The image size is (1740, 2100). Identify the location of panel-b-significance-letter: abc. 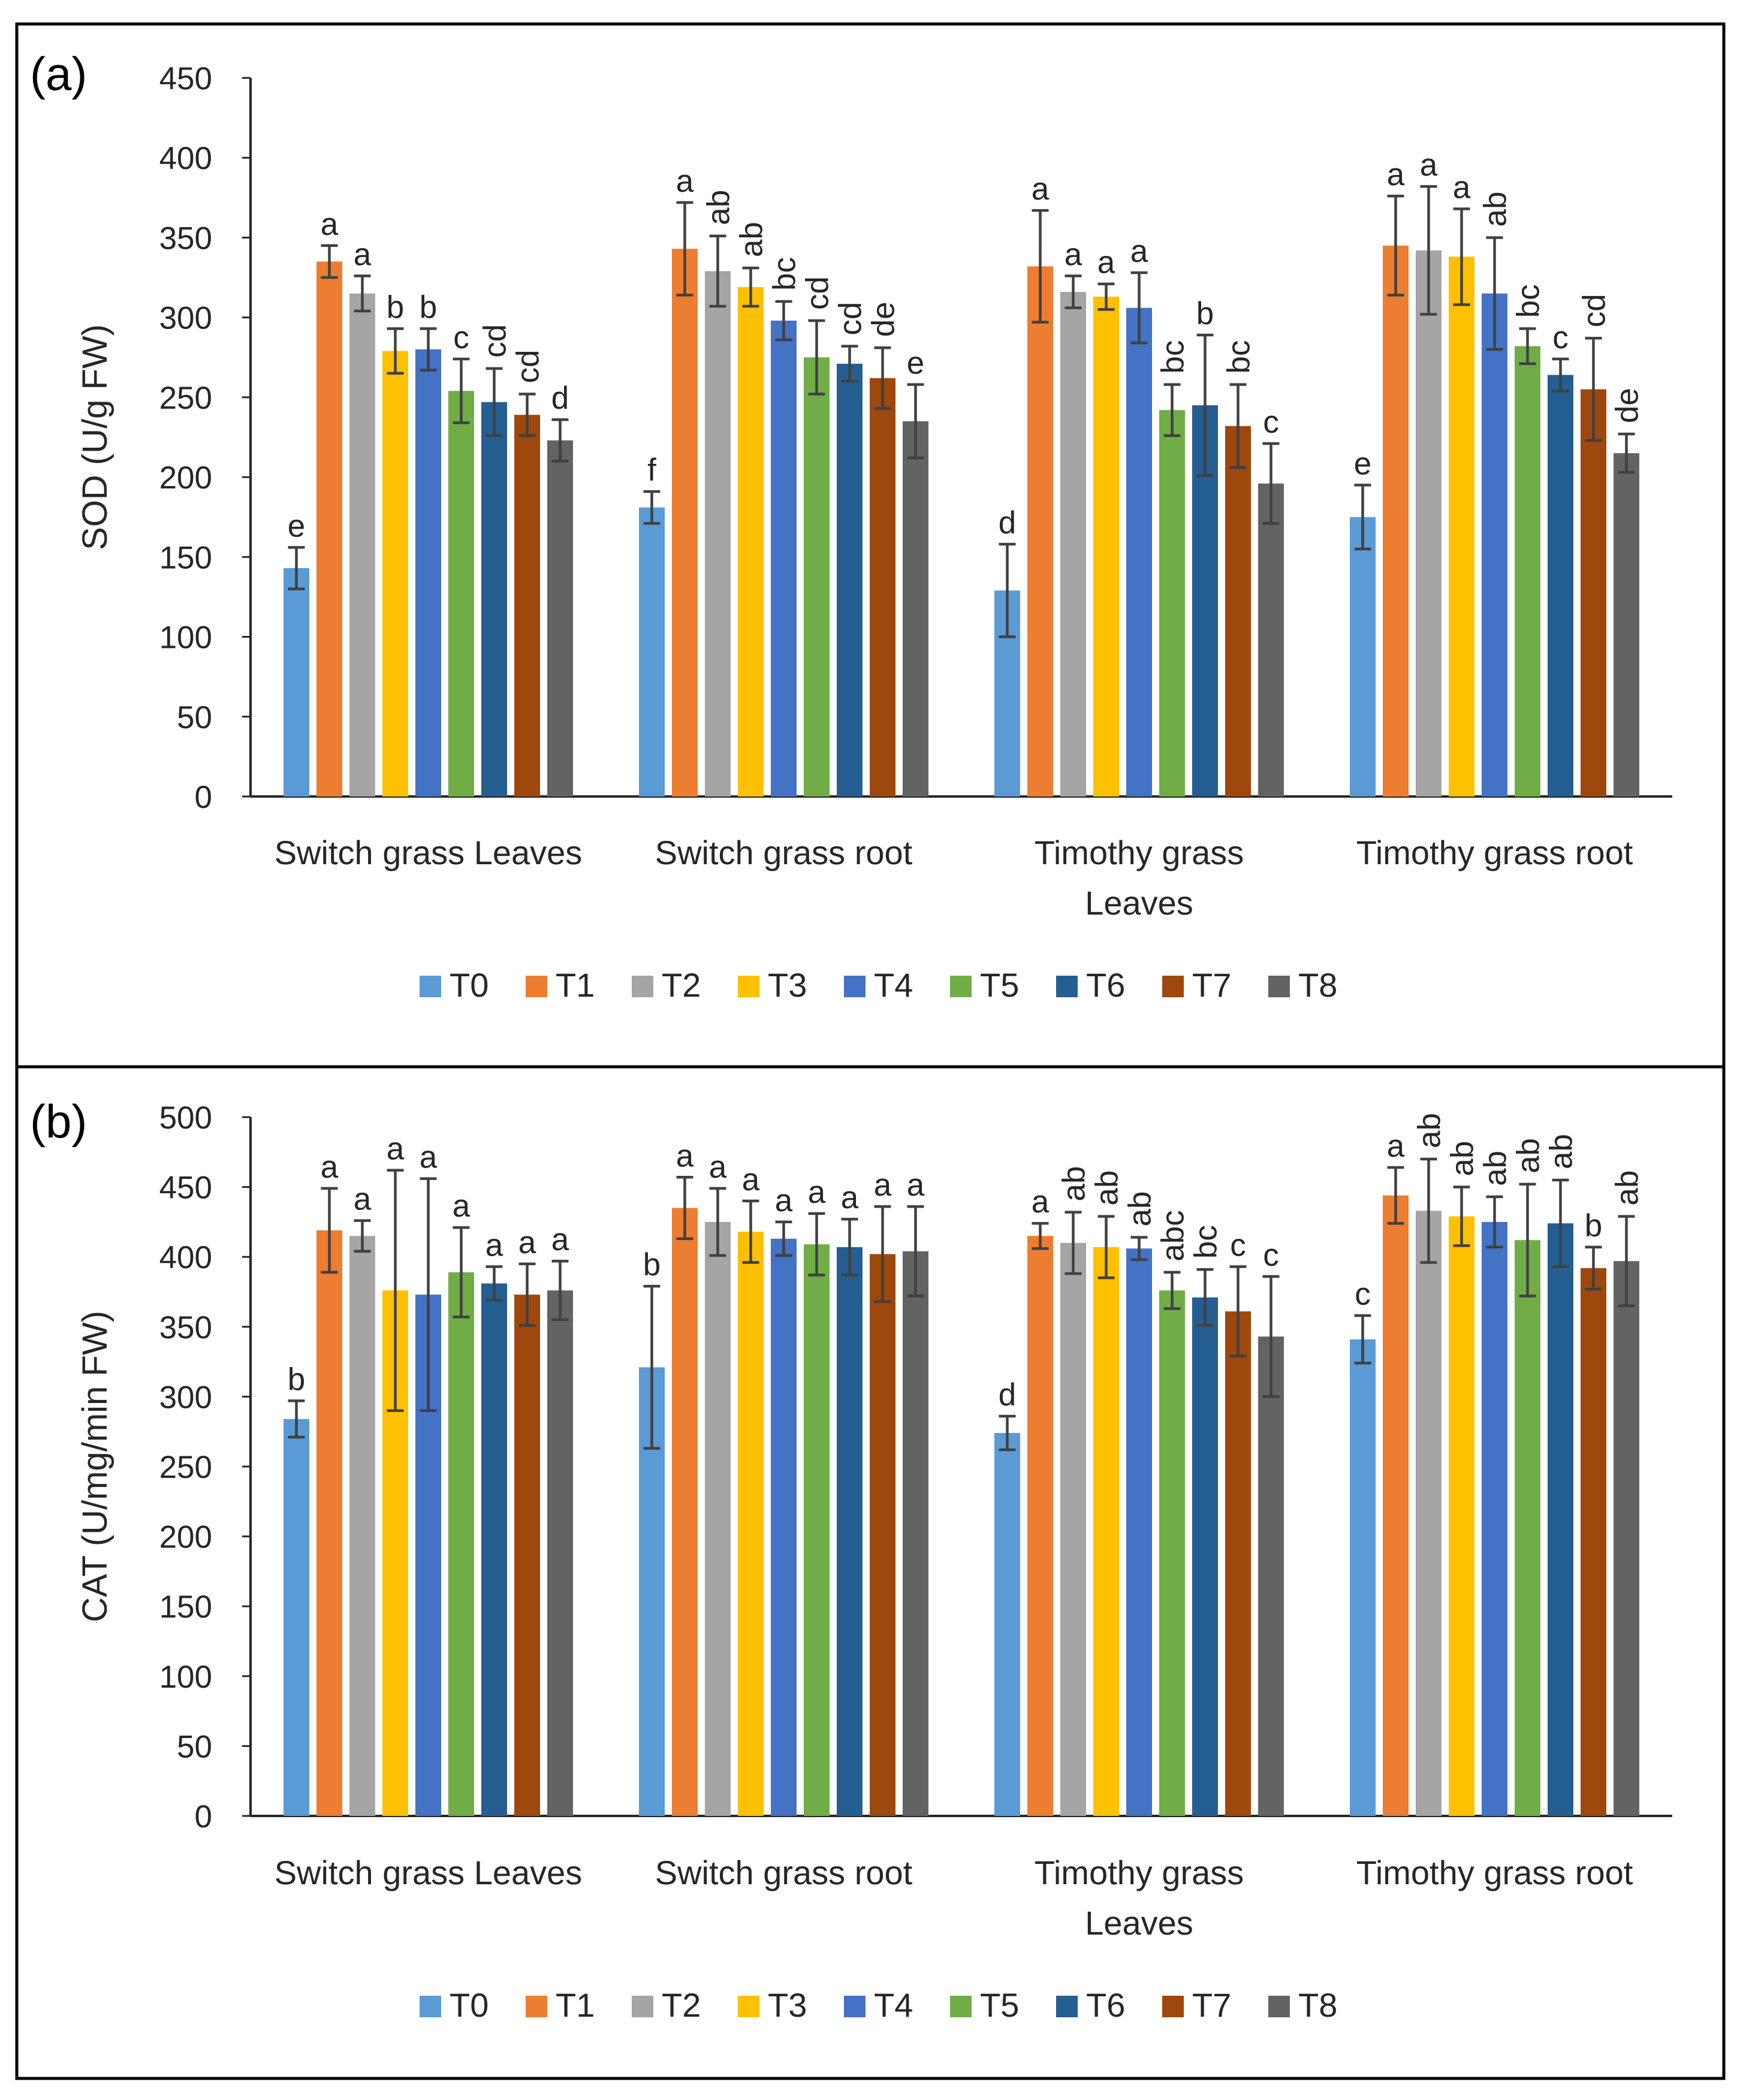
(1174, 1235).